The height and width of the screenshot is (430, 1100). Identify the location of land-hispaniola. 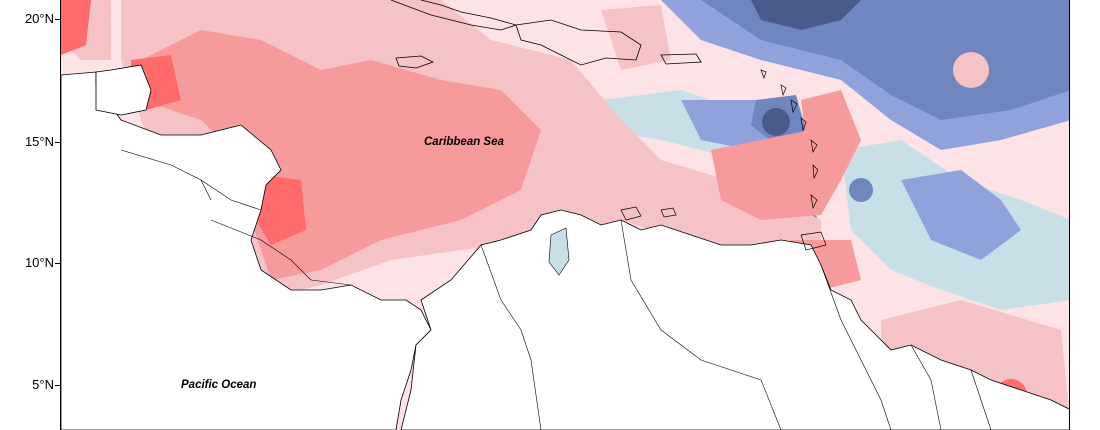
(578, 42).